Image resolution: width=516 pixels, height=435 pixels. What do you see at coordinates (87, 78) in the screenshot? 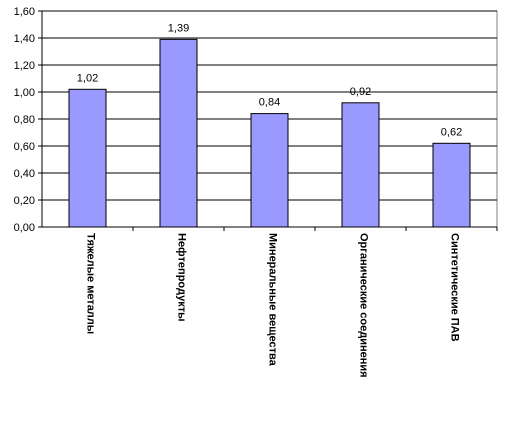
I see `value-label: 1,02` at bounding box center [87, 78].